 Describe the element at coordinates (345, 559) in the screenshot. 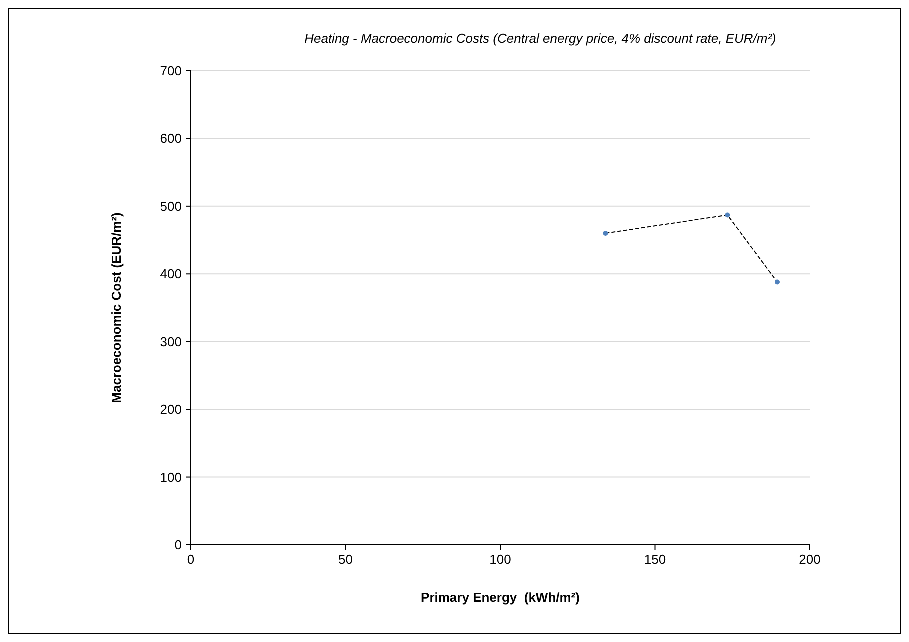

I see `x-tick-label: 50` at that location.